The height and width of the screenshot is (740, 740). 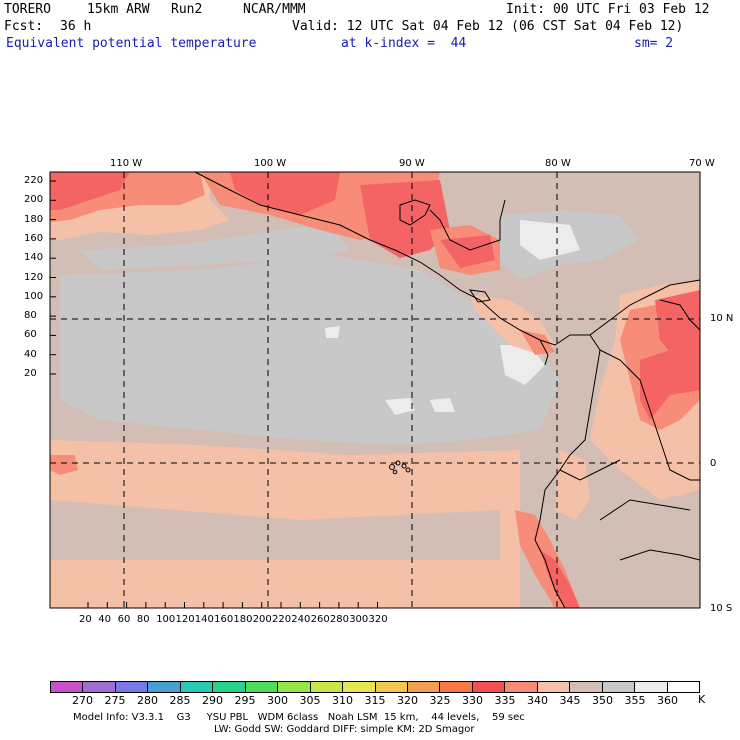 I want to click on colorbar-label: 305, so click(x=310, y=700).